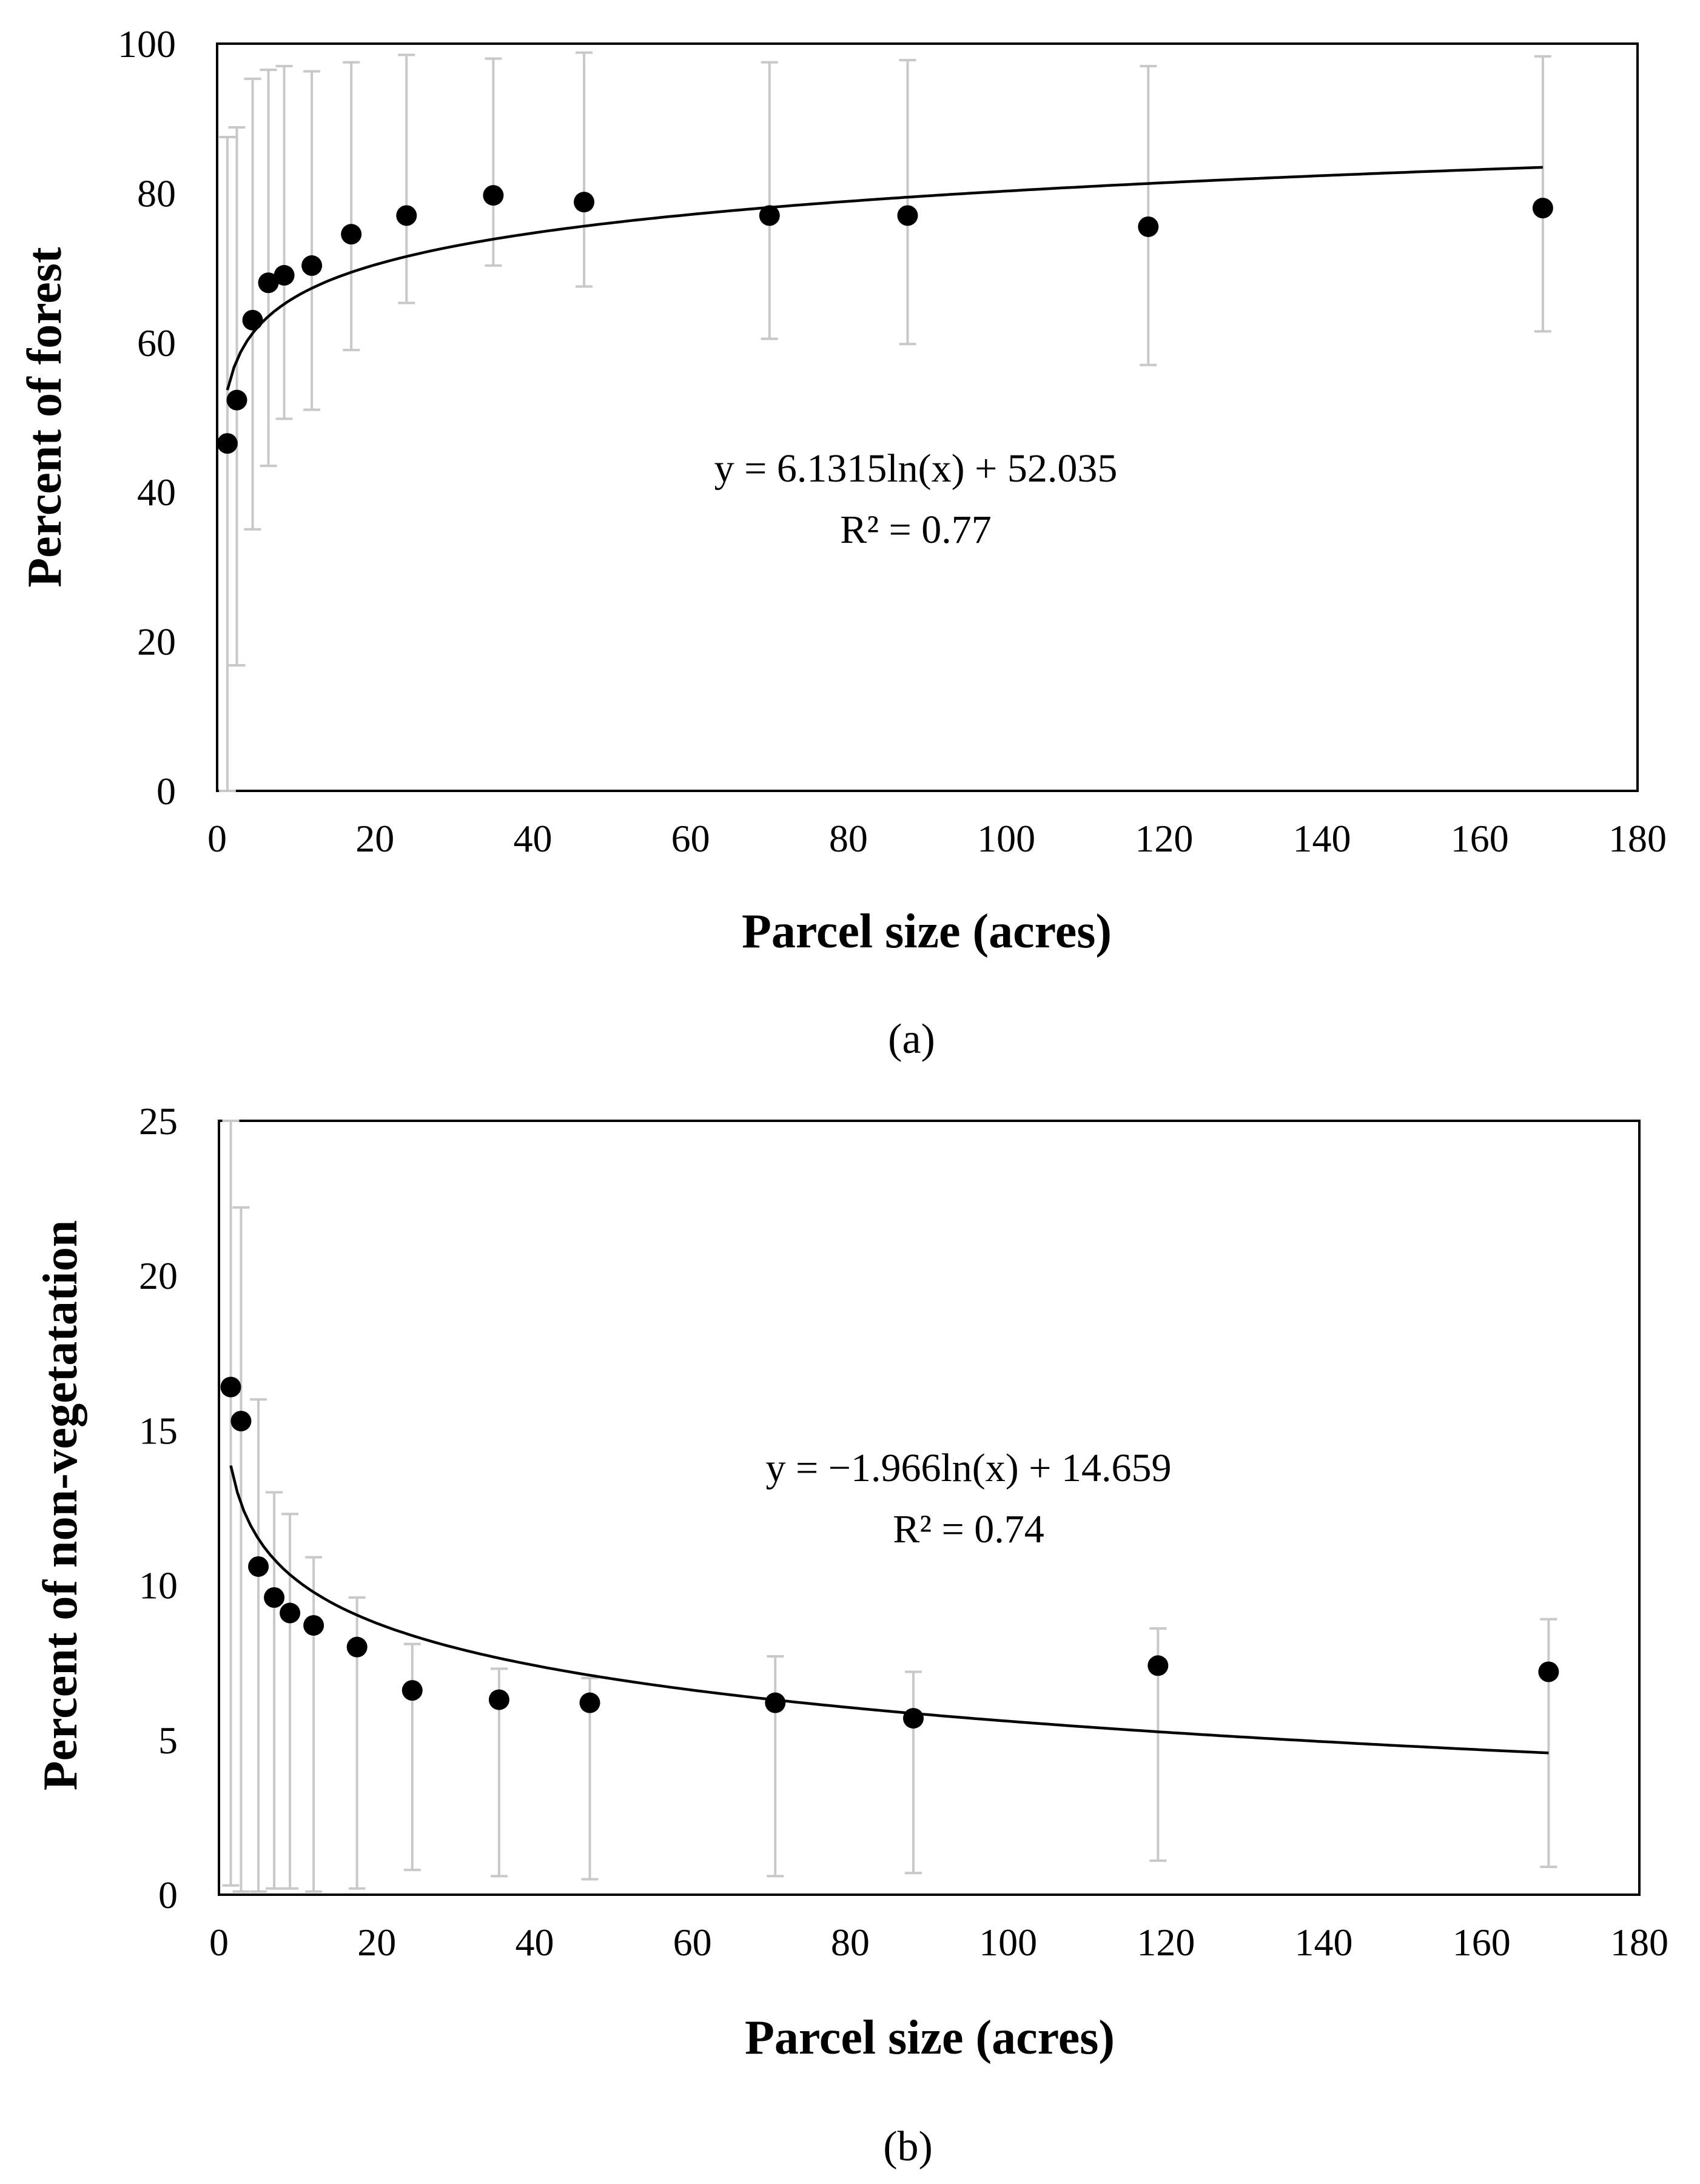 The width and height of the screenshot is (1700, 2184). What do you see at coordinates (147, 44) in the screenshot?
I see `y-tick-label: 100` at bounding box center [147, 44].